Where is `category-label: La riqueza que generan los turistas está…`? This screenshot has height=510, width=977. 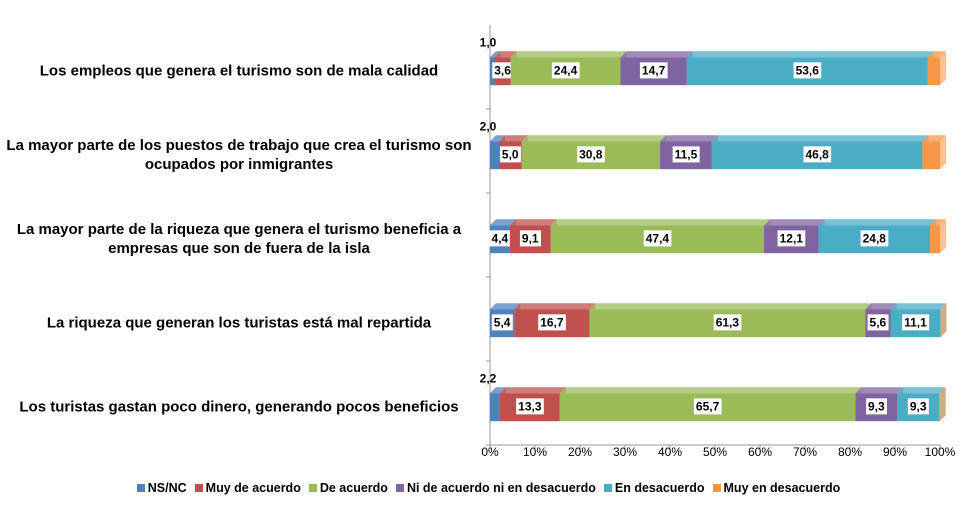 category-label: La riqueza que generan los turistas está… is located at coordinates (239, 323).